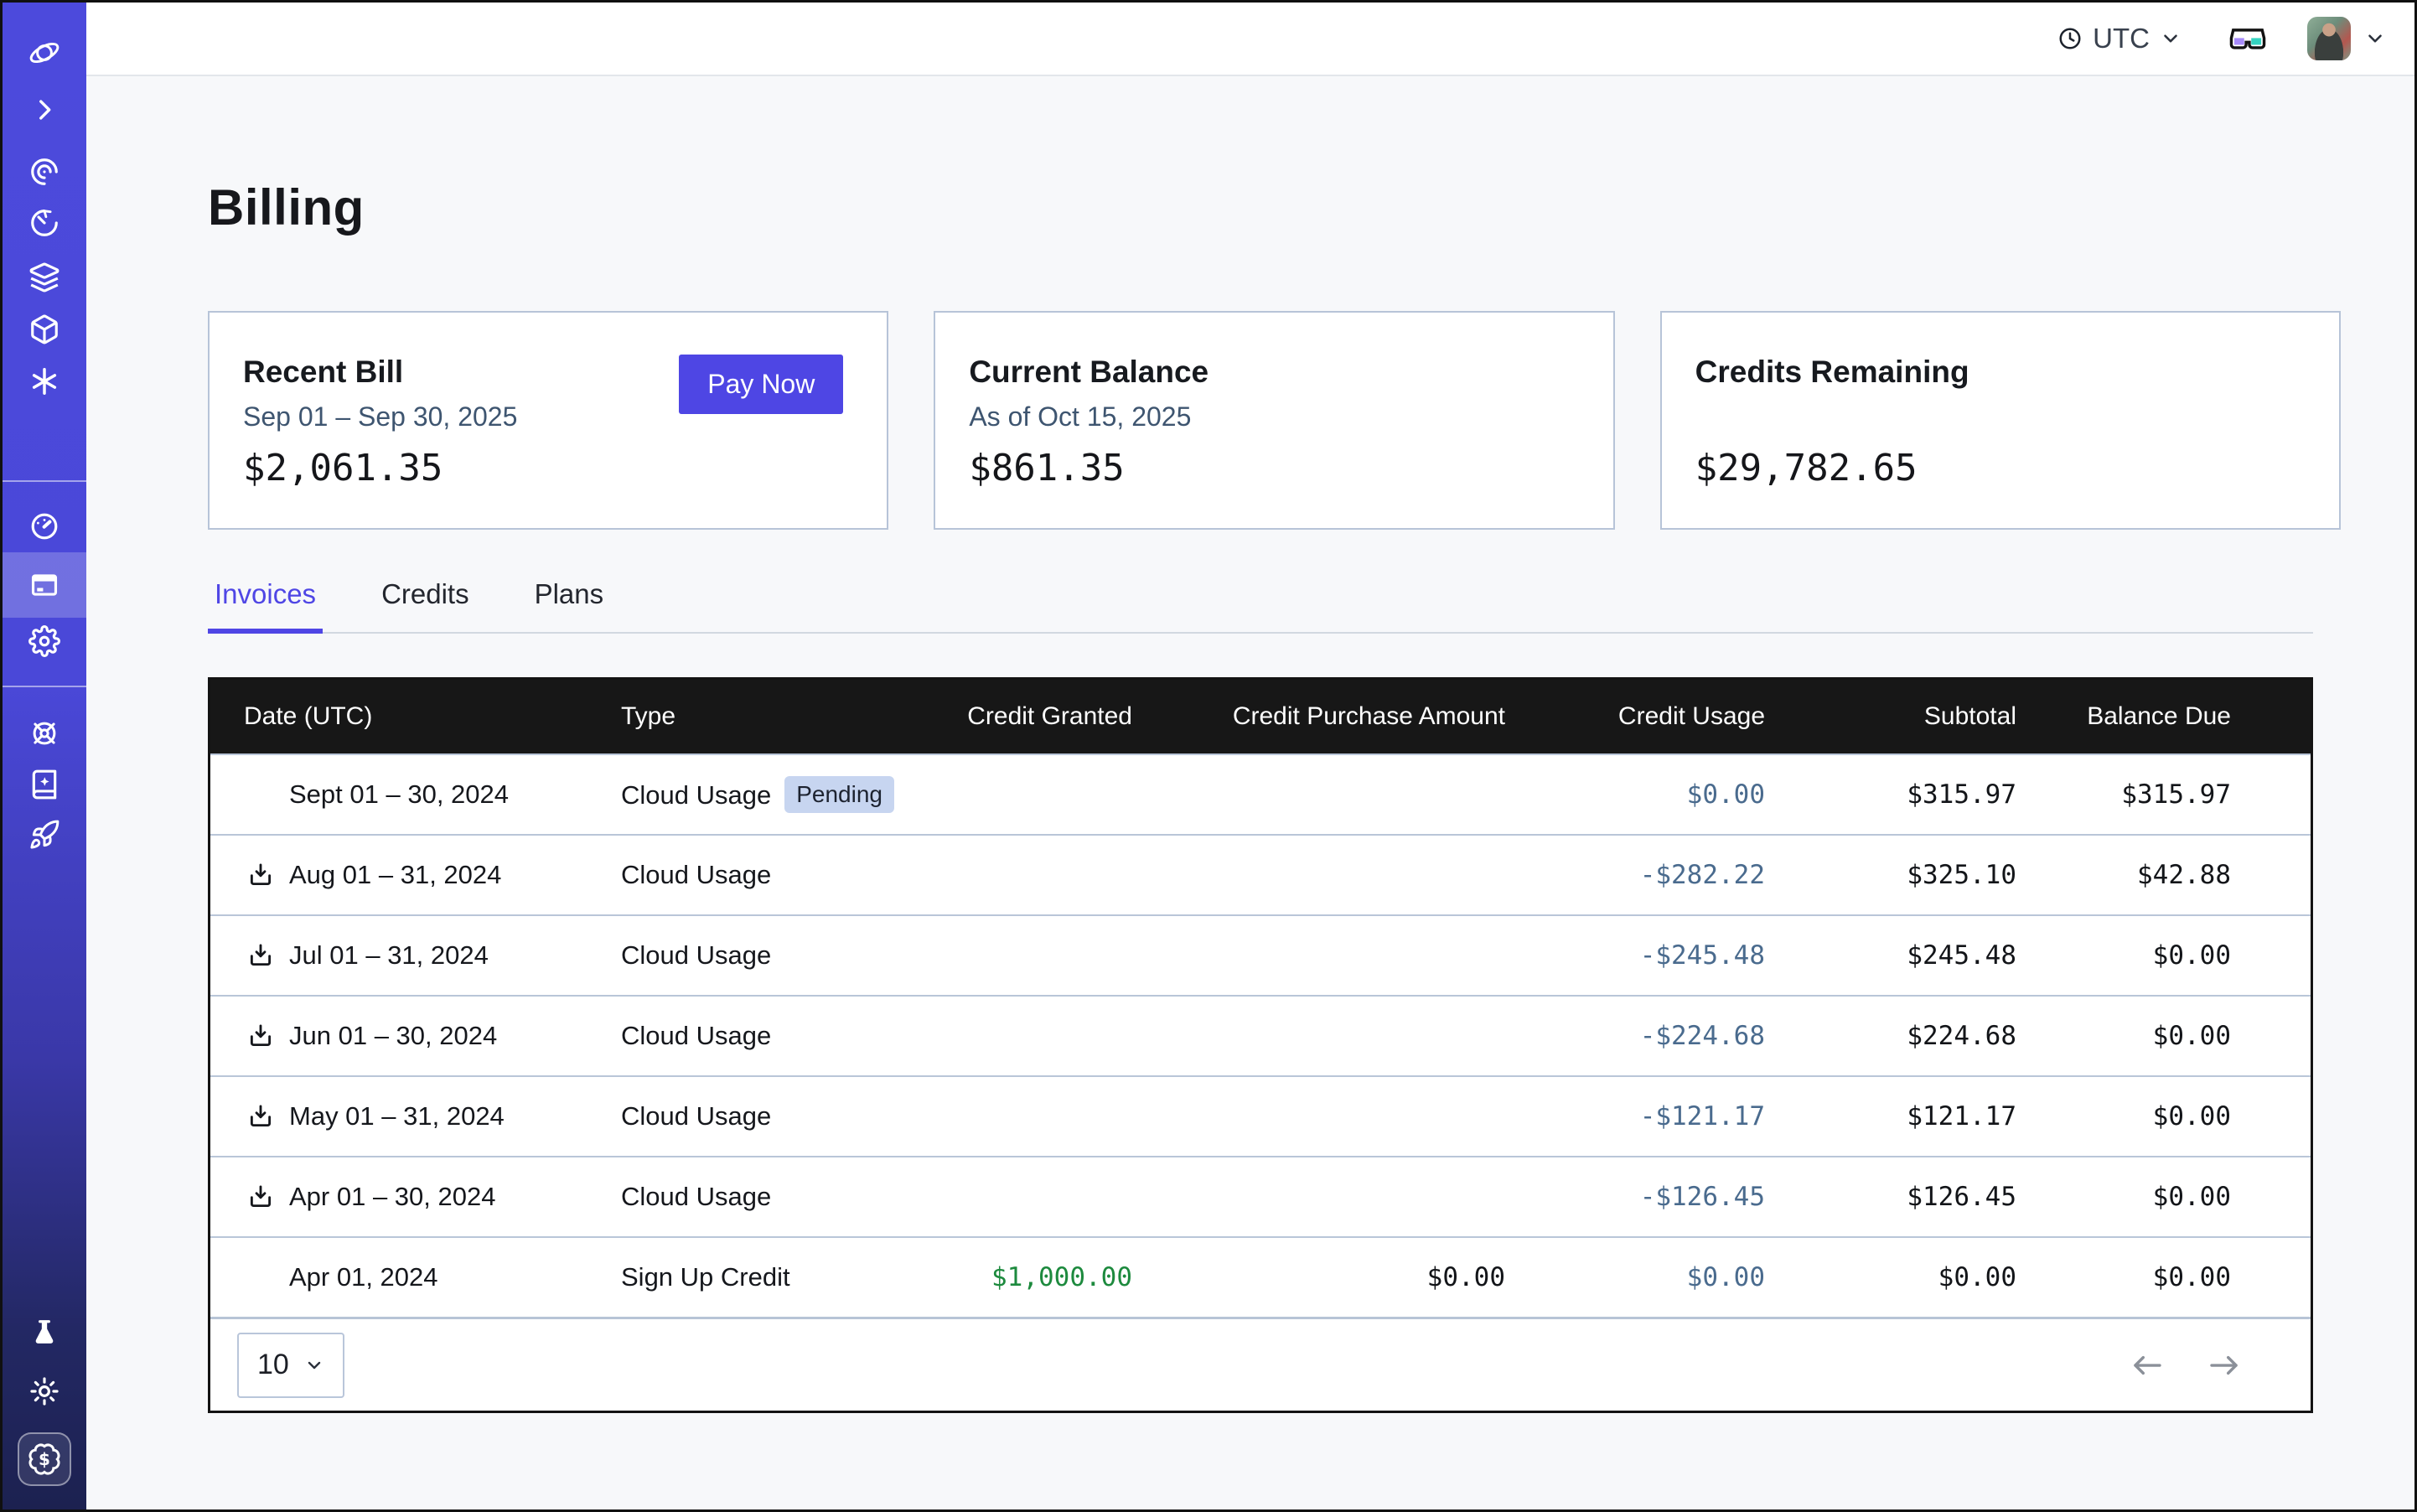 The height and width of the screenshot is (1512, 2417). Describe the element at coordinates (380, 416) in the screenshot. I see `card-subtitle: Sep 01 – Sep 30, 2025` at that location.